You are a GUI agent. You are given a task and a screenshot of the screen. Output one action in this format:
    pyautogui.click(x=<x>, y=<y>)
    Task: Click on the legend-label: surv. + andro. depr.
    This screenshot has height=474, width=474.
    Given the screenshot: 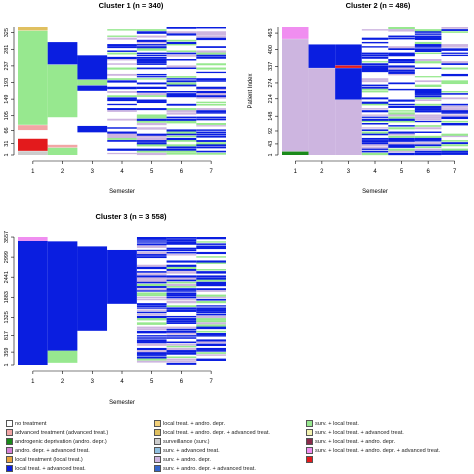 What is the action you would take?
    pyautogui.click(x=187, y=460)
    